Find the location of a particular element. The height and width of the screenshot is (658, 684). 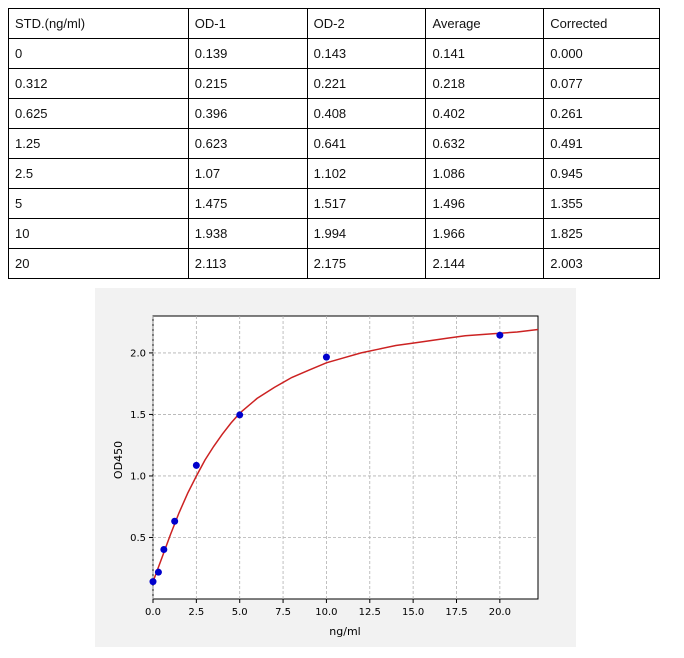

table-row: 20 2.113 2.175 2.144 2.003 is located at coordinates (334, 263).